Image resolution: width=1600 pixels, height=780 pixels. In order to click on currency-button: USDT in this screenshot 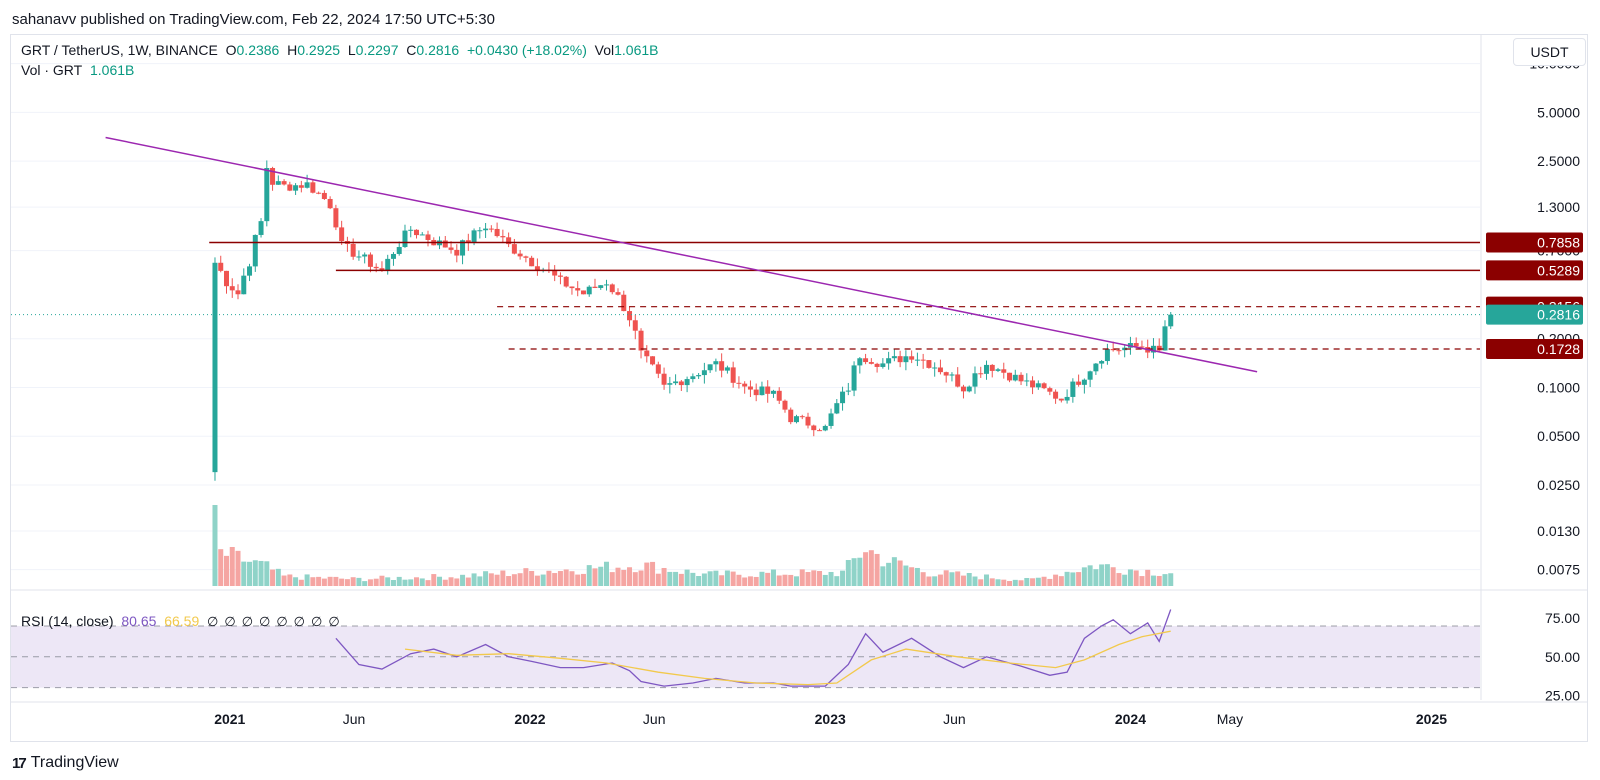, I will do `click(1549, 52)`.